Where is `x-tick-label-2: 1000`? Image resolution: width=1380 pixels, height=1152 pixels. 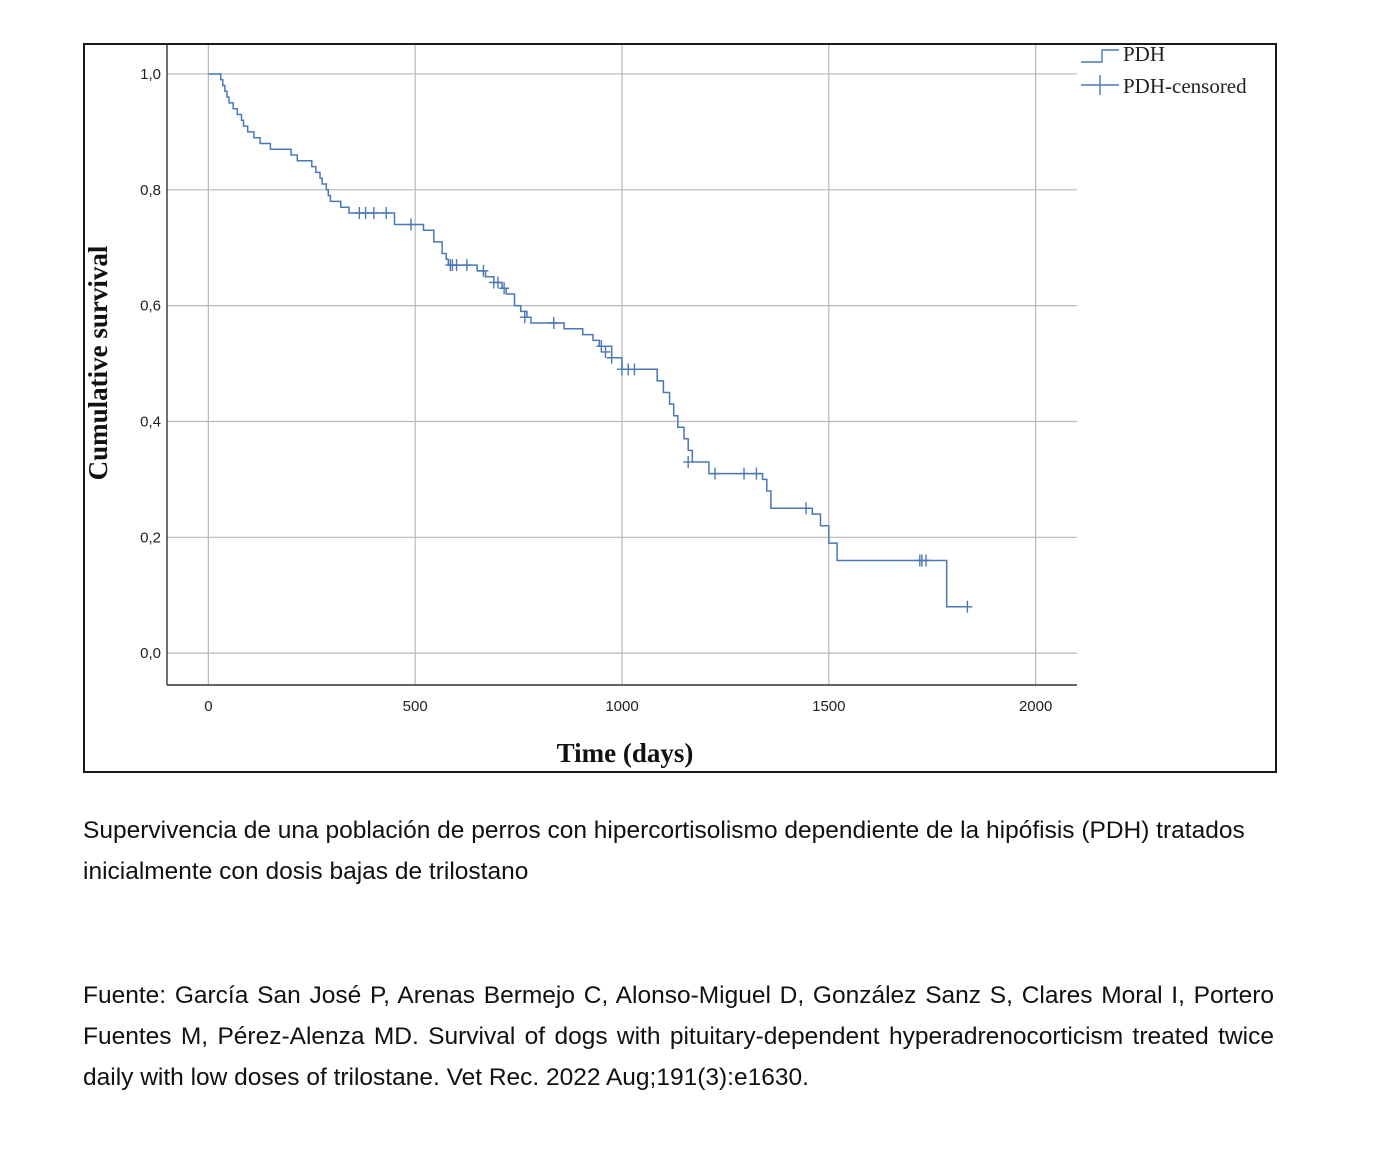
x-tick-label-2: 1000 is located at coordinates (621, 706).